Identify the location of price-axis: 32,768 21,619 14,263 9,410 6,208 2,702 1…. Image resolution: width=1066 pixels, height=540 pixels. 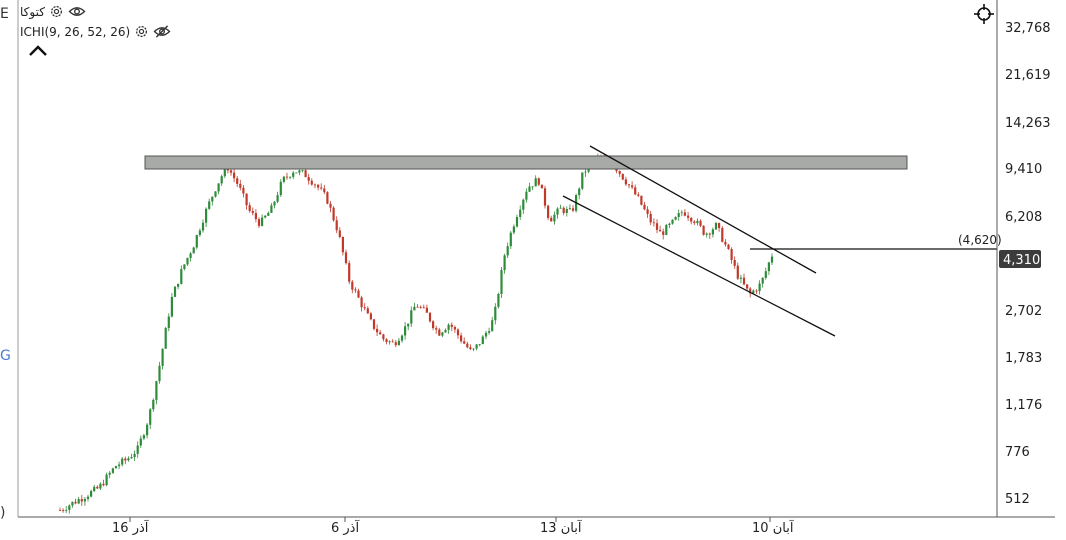
(1028, 264).